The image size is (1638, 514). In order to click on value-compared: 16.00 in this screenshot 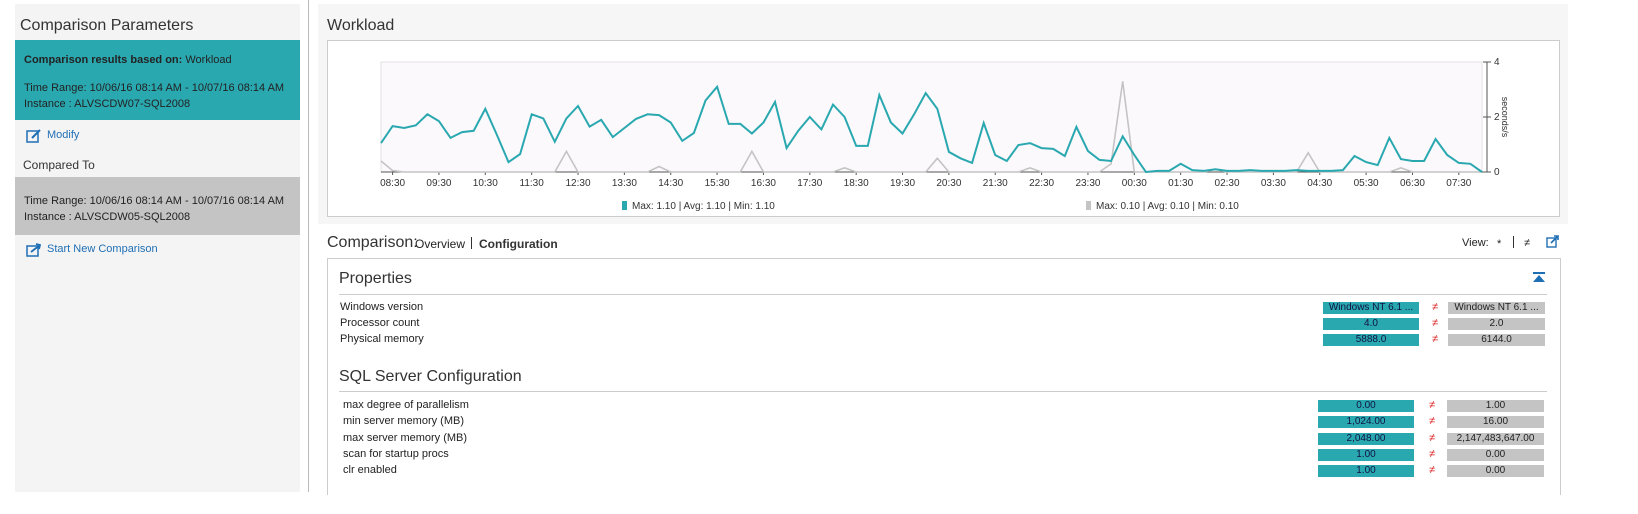, I will do `click(1495, 422)`.